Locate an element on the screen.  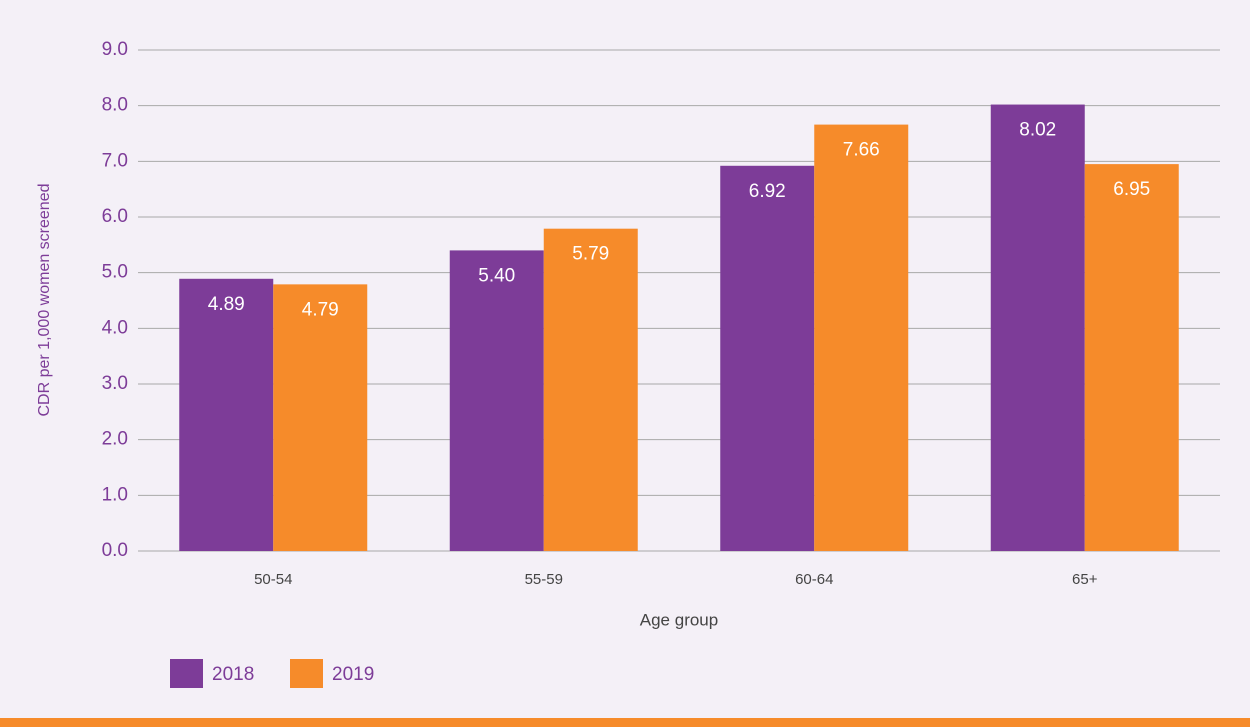
y-tick-label: 3.0 is located at coordinates (115, 383).